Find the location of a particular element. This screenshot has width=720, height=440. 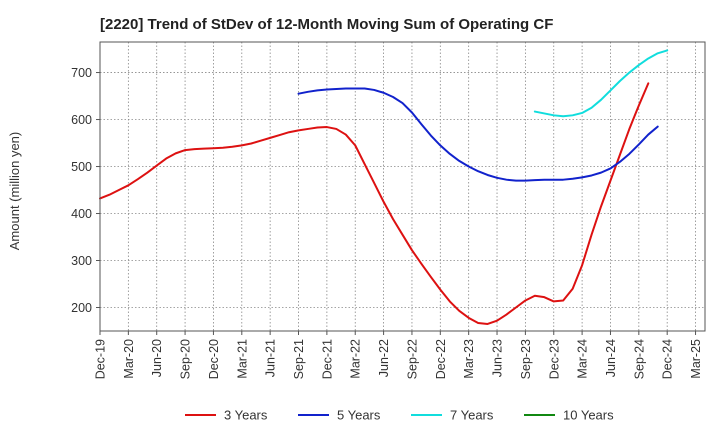

x-tick-label: Mar-25 is located at coordinates (696, 359).